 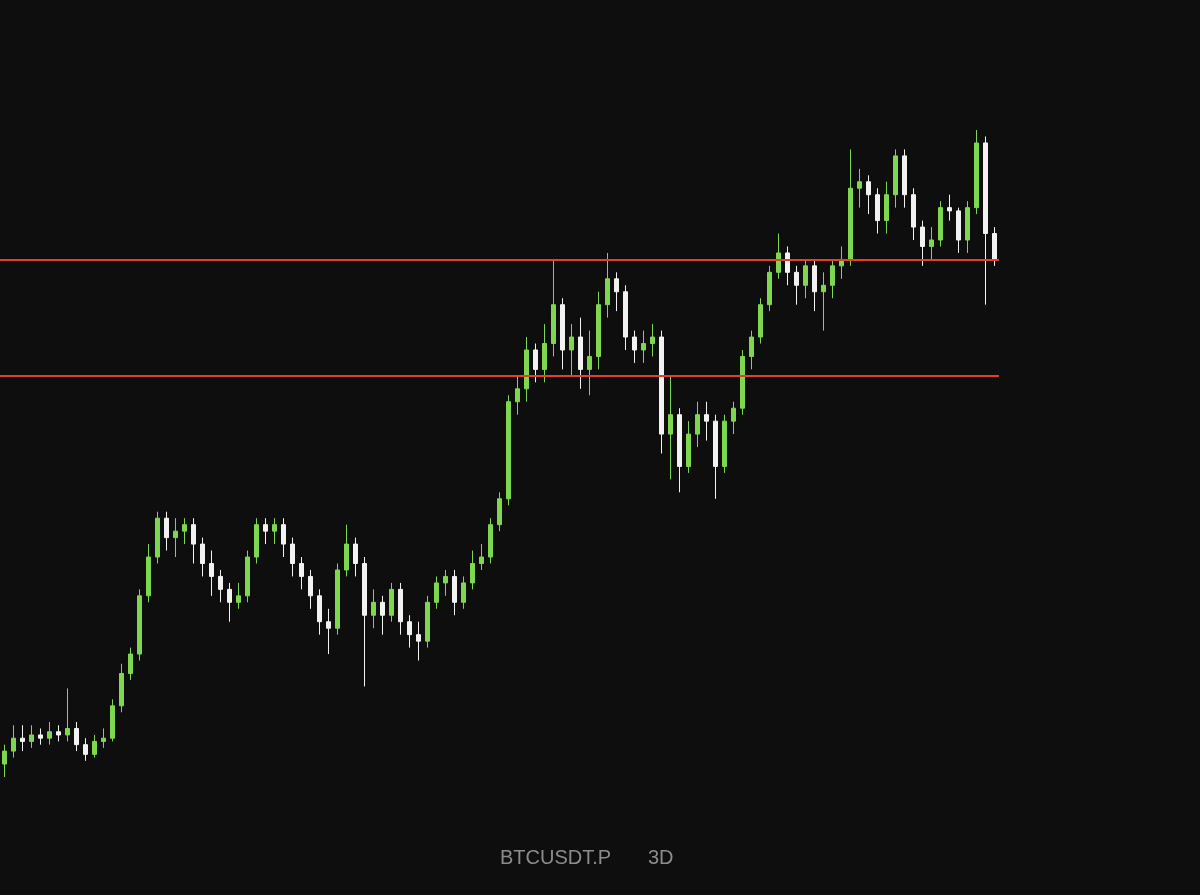 What do you see at coordinates (556, 857) in the screenshot?
I see `text: BTCUSDT.P` at bounding box center [556, 857].